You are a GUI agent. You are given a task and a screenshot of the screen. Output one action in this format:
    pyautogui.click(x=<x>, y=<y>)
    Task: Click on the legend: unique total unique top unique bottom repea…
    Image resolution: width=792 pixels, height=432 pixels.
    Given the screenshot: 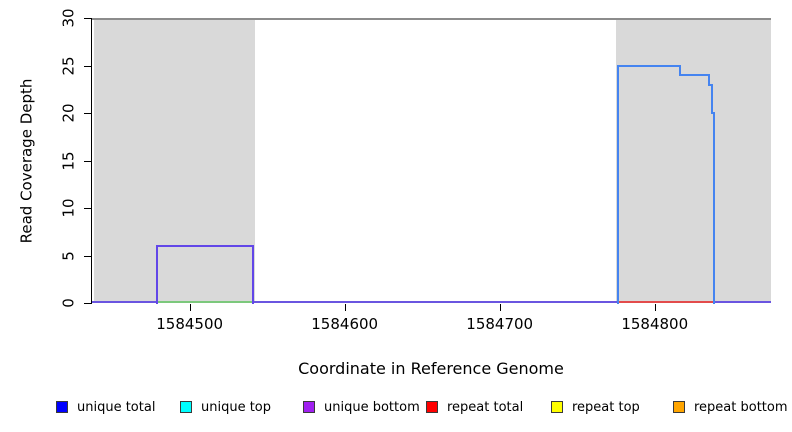 What is the action you would take?
    pyautogui.click(x=396, y=408)
    